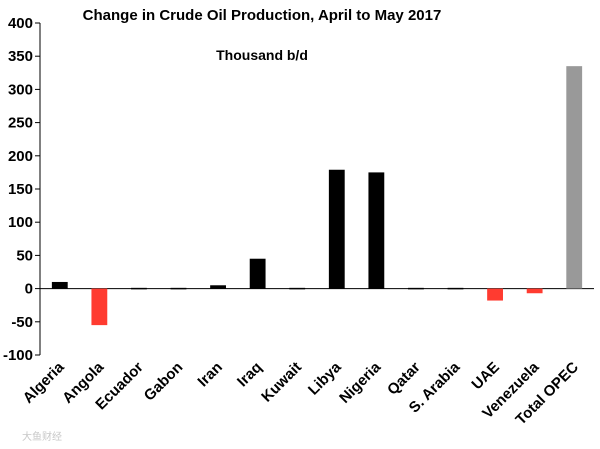 The height and width of the screenshot is (449, 600). I want to click on y-tick-label: 50, so click(24, 255).